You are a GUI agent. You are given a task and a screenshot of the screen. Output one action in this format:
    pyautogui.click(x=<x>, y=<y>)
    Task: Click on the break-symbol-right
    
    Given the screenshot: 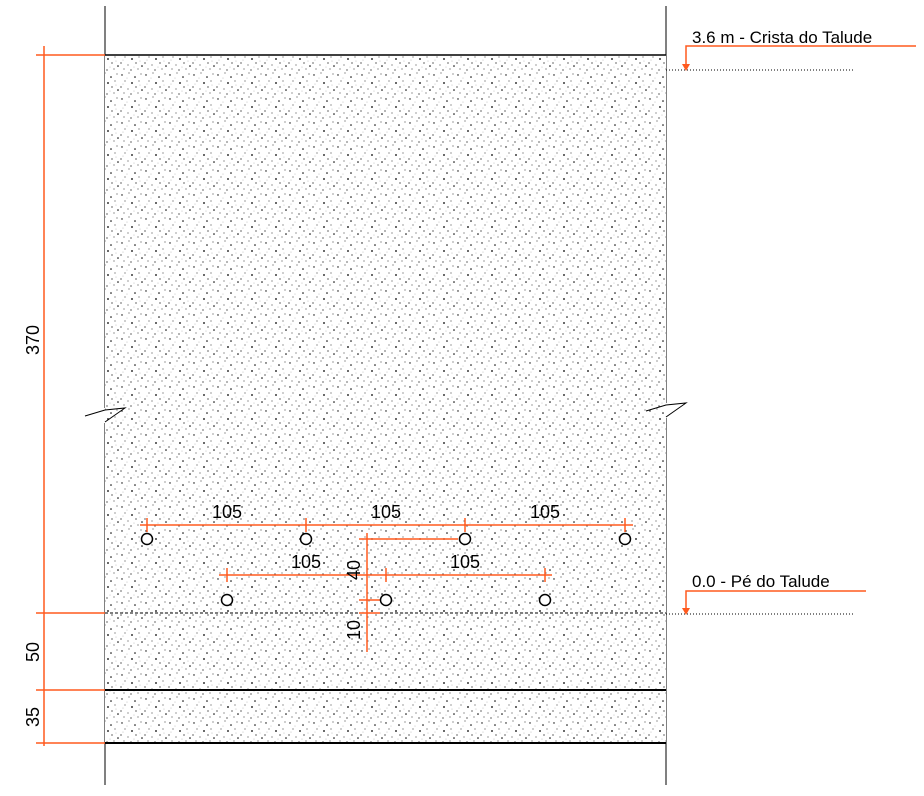 What is the action you would take?
    pyautogui.click(x=666, y=410)
    